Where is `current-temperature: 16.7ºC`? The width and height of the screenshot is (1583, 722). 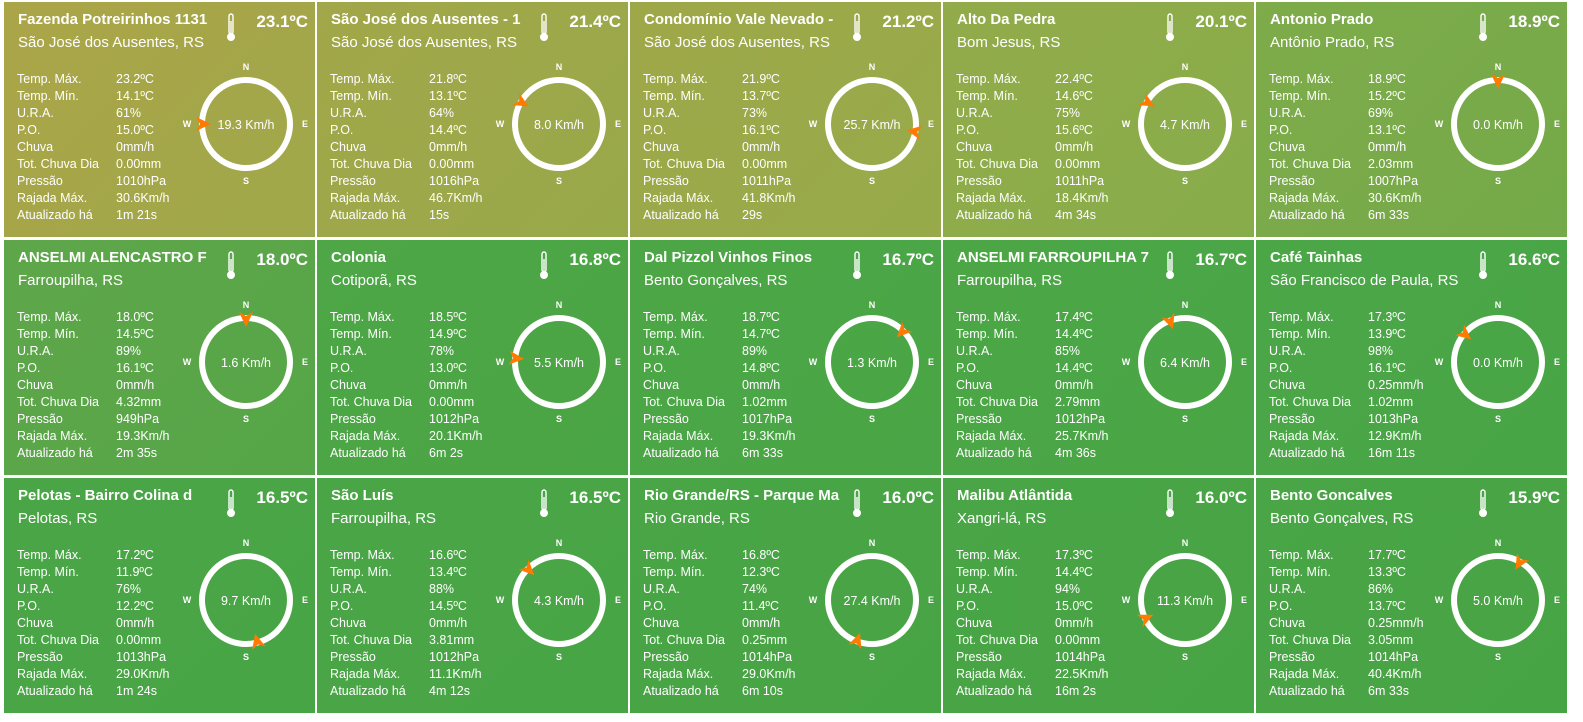
current-temperature: 16.7ºC is located at coordinates (1221, 259).